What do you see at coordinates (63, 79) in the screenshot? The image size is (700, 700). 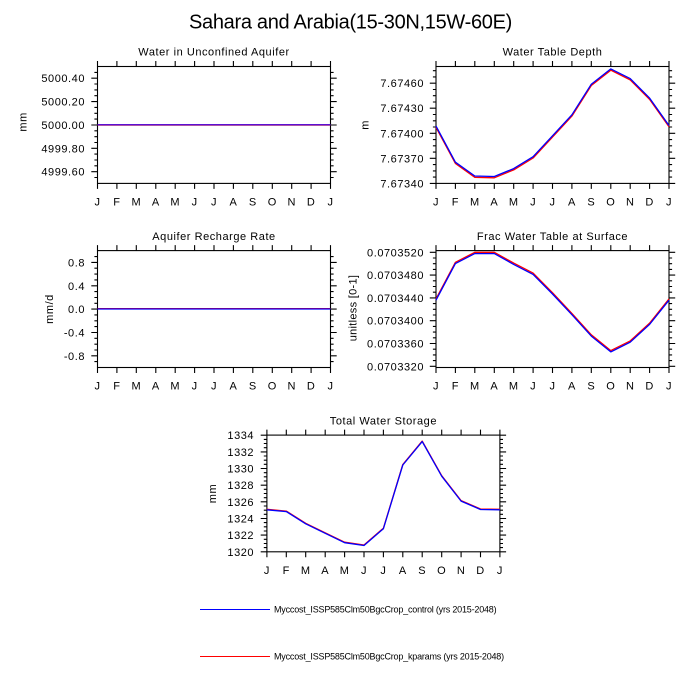 I see `svg-text: 5000.40` at bounding box center [63, 79].